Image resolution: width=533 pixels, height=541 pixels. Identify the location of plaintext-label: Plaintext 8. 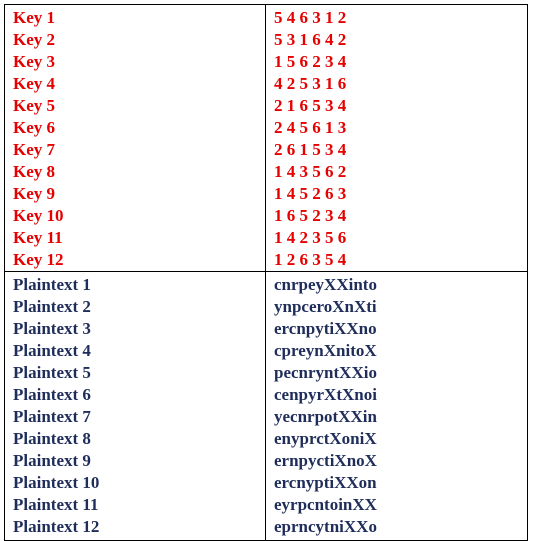
(52, 438).